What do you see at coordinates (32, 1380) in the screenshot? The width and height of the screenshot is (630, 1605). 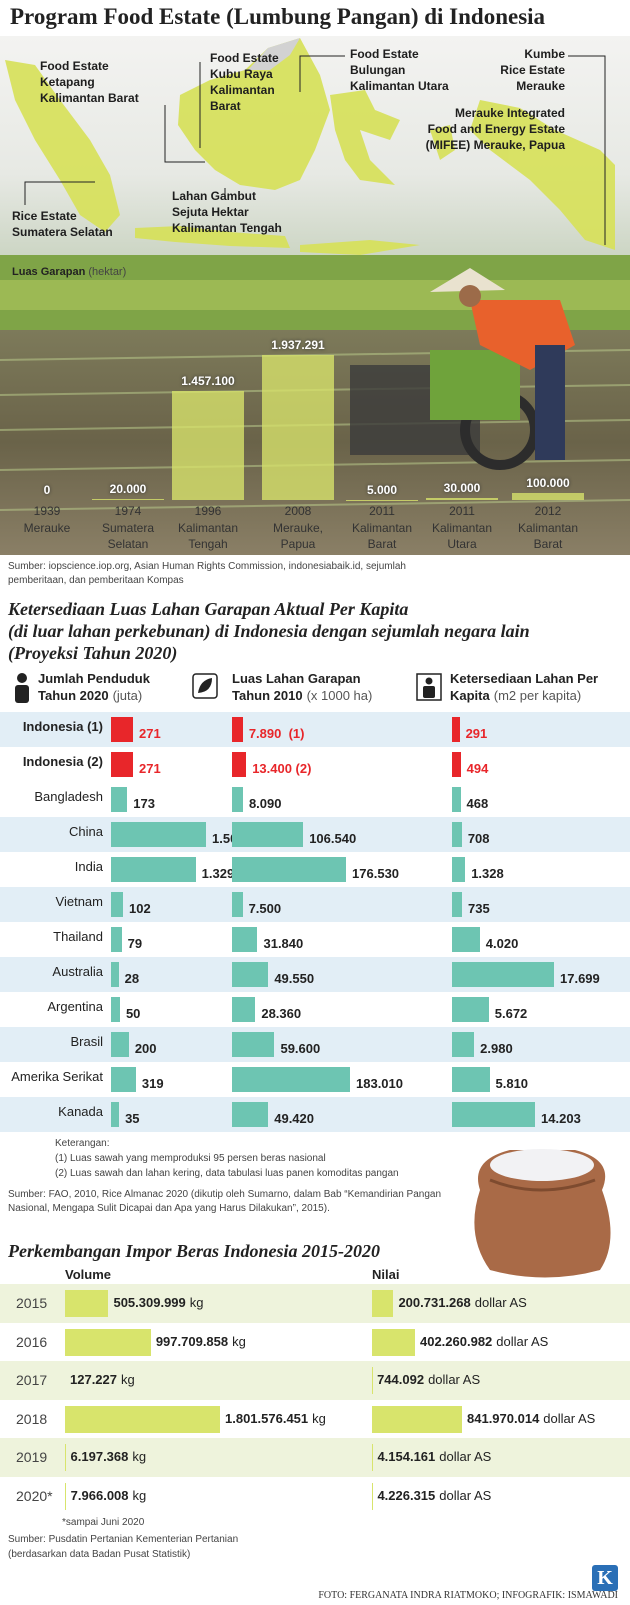 I see `row-label: 2017` at bounding box center [32, 1380].